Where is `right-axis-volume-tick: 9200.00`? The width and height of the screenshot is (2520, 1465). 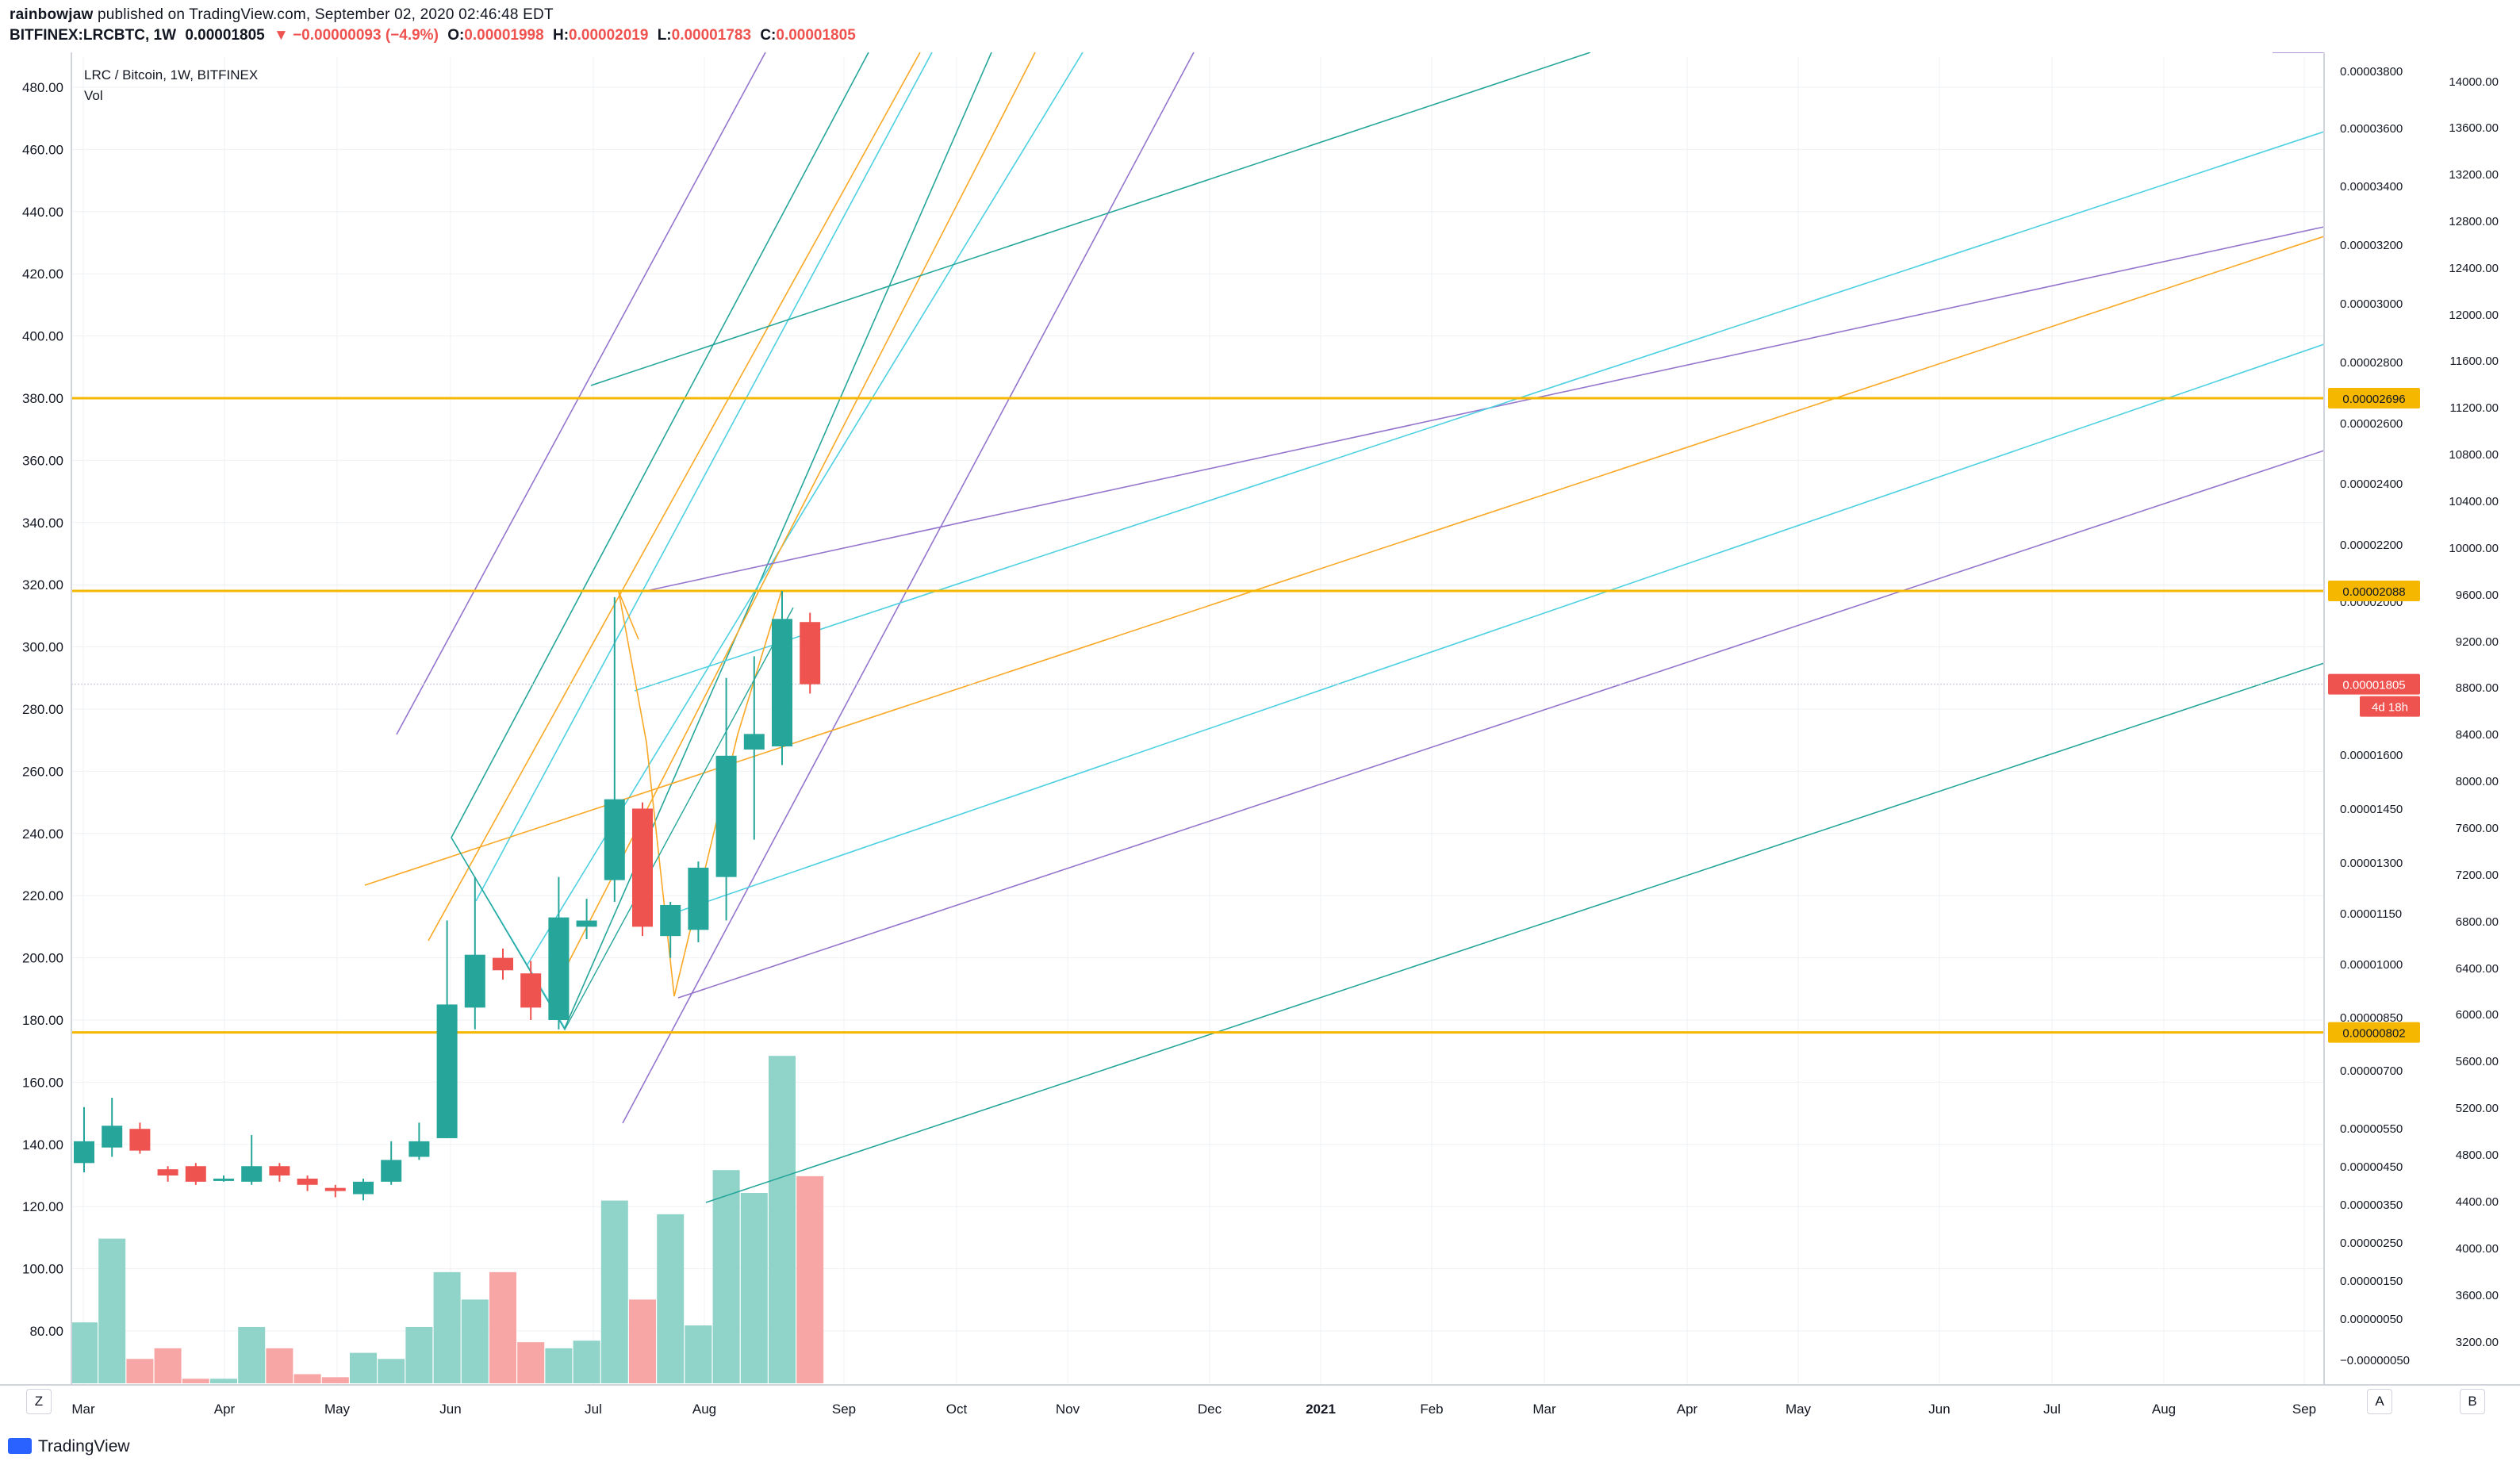 right-axis-volume-tick: 9200.00 is located at coordinates (2477, 642).